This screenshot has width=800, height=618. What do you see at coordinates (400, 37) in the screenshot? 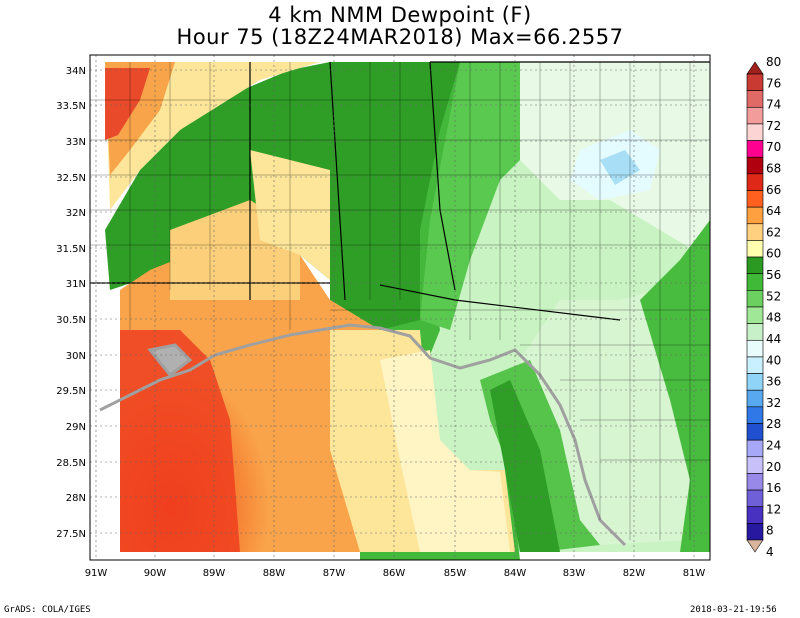
I see `map-subtitle: Hour 75 (18Z24MAR2018) Max=66.2557` at bounding box center [400, 37].